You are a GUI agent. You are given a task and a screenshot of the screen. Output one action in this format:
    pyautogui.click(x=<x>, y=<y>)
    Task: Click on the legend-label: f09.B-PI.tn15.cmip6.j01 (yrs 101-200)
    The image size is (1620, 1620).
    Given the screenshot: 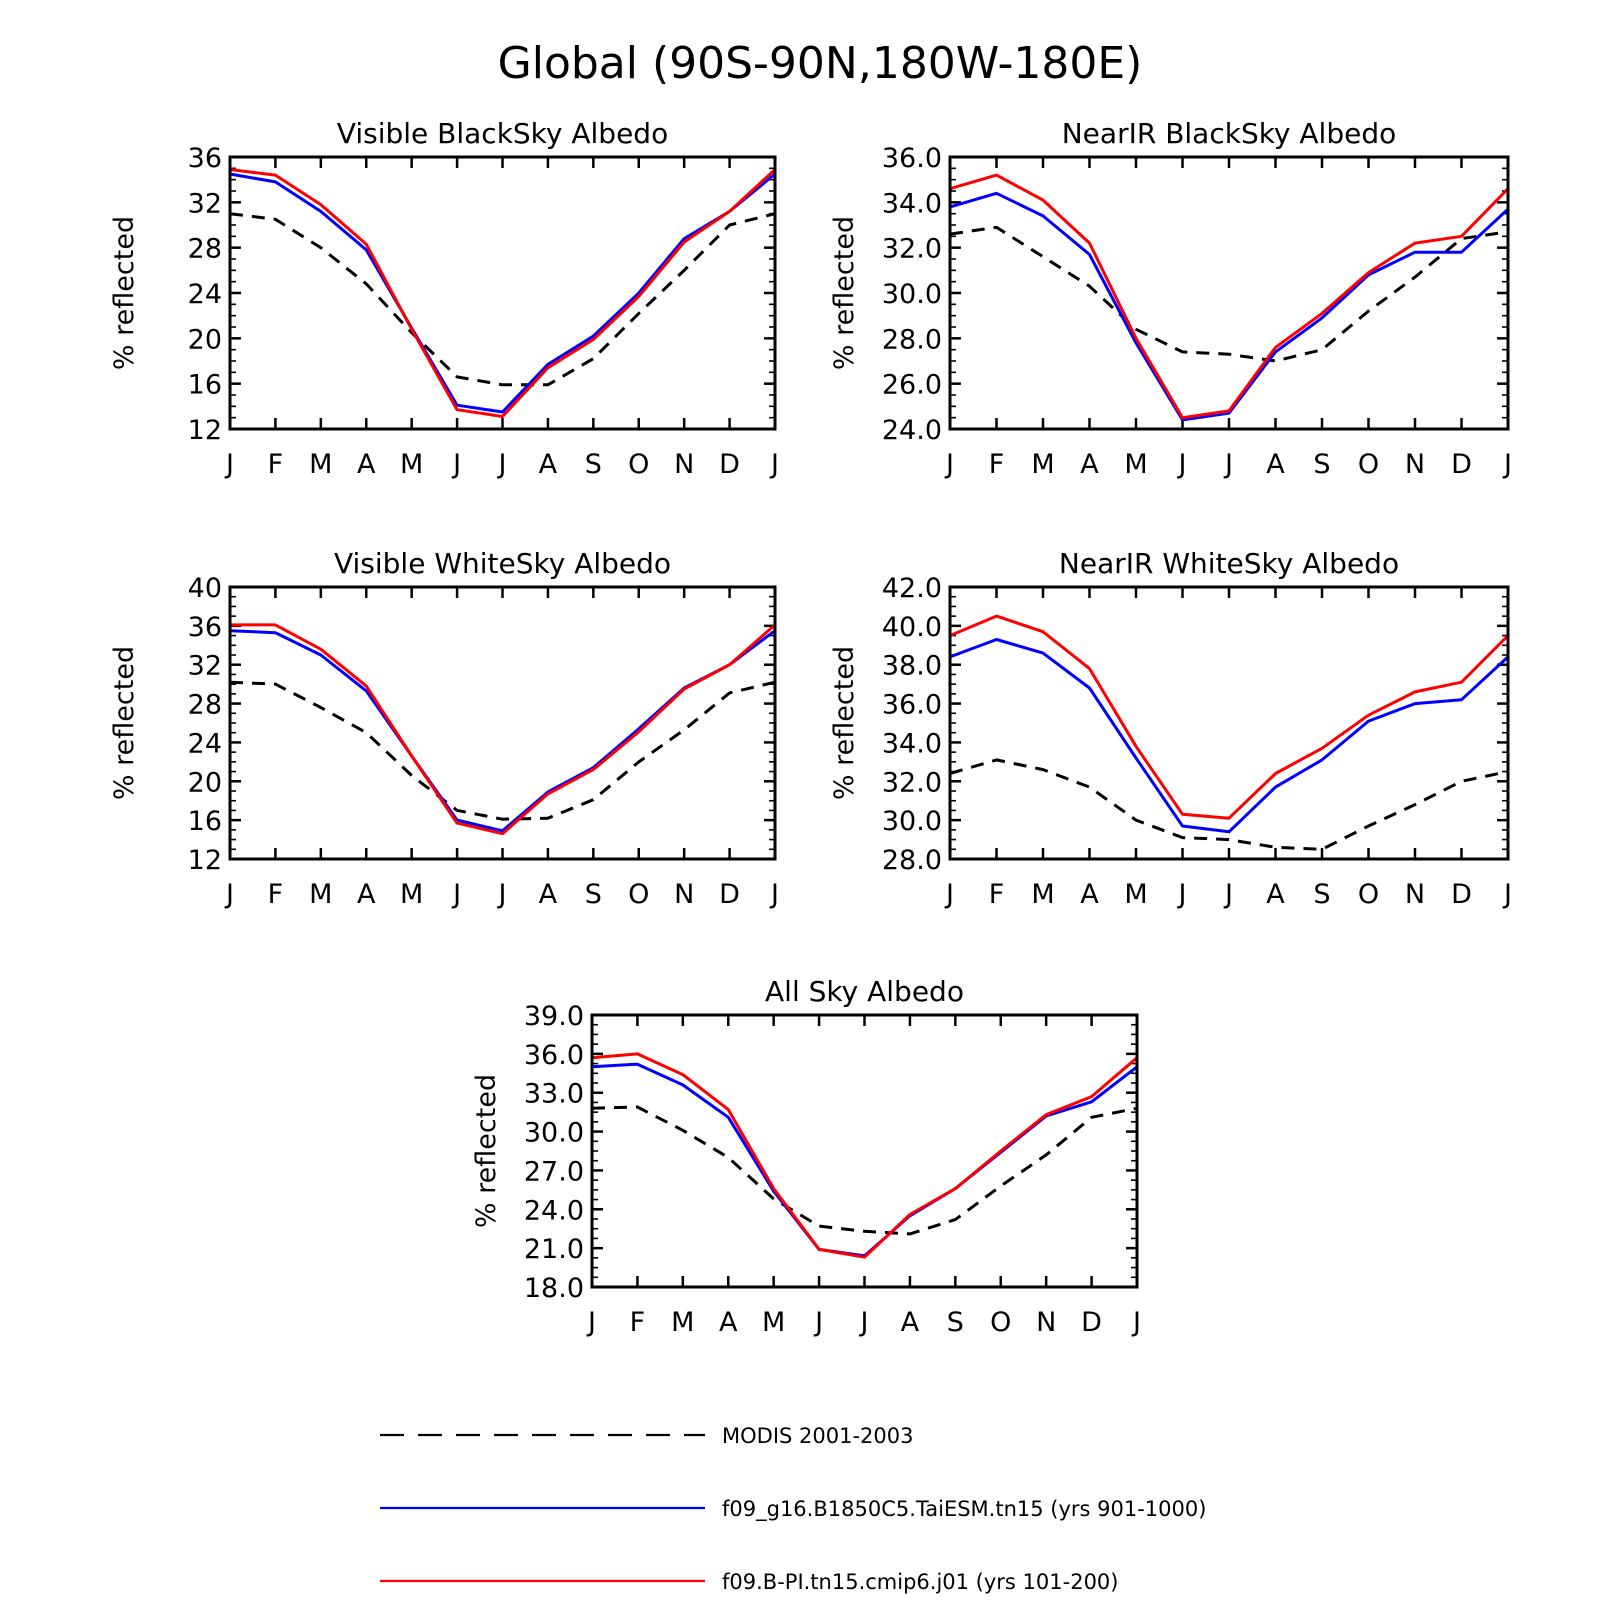 What is the action you would take?
    pyautogui.click(x=920, y=1582)
    